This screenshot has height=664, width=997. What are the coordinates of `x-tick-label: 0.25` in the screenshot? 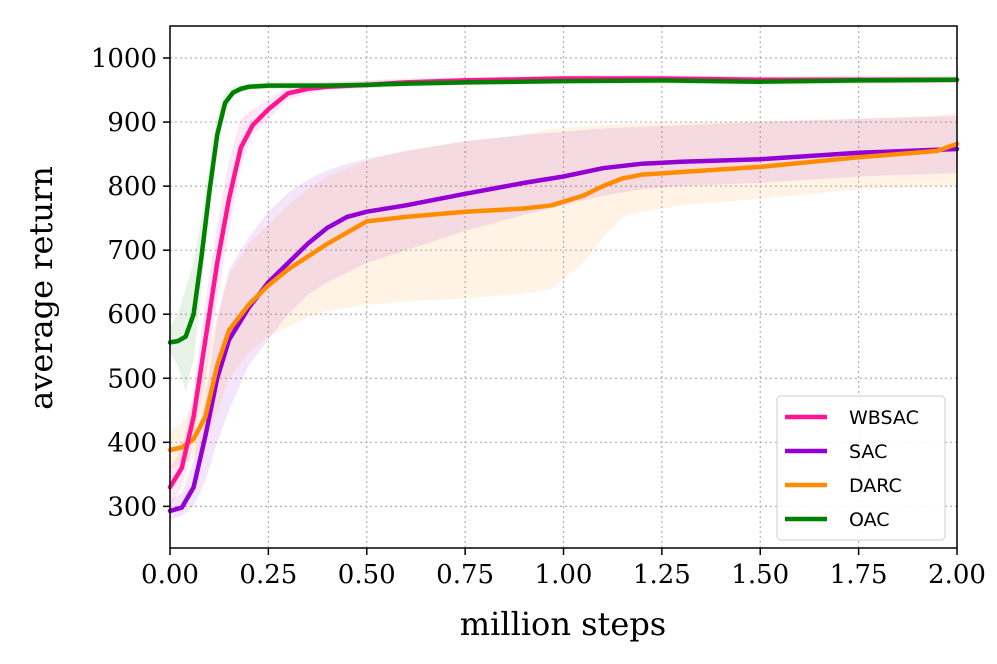 It's located at (268, 575).